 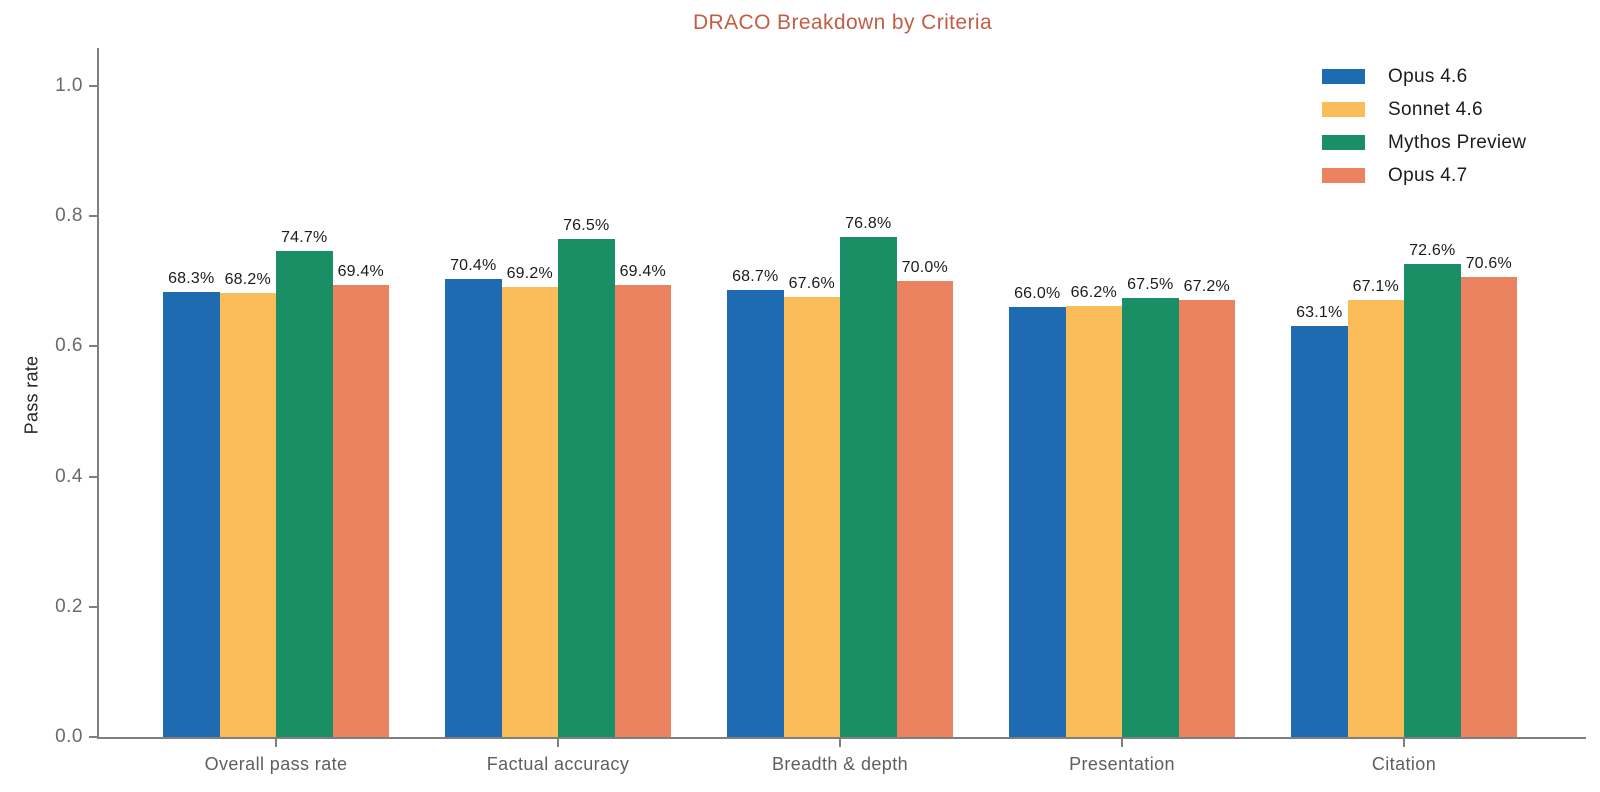 What do you see at coordinates (1319, 313) in the screenshot?
I see `bar-value-label: 63.1%` at bounding box center [1319, 313].